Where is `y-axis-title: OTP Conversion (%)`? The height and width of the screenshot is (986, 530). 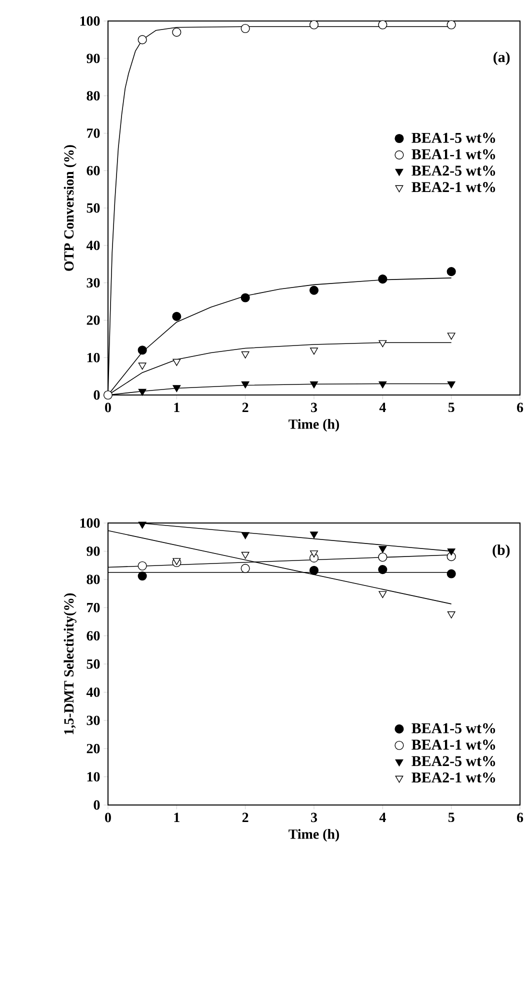 y-axis-title: OTP Conversion (%) is located at coordinates (70, 208).